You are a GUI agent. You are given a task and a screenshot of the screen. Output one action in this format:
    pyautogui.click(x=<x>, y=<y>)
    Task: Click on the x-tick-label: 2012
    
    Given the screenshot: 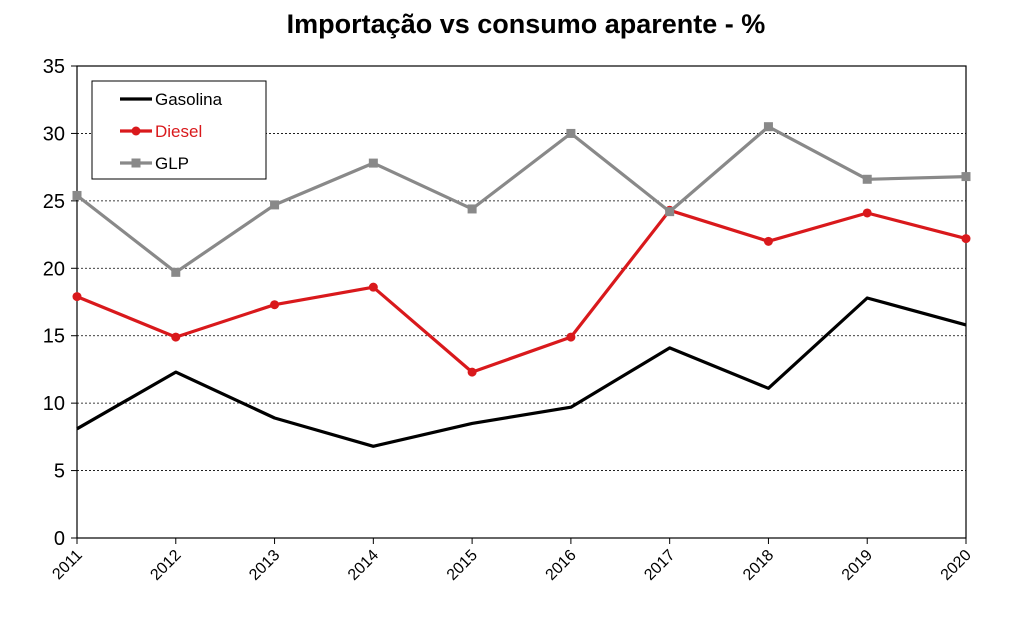 What is the action you would take?
    pyautogui.click(x=165, y=565)
    